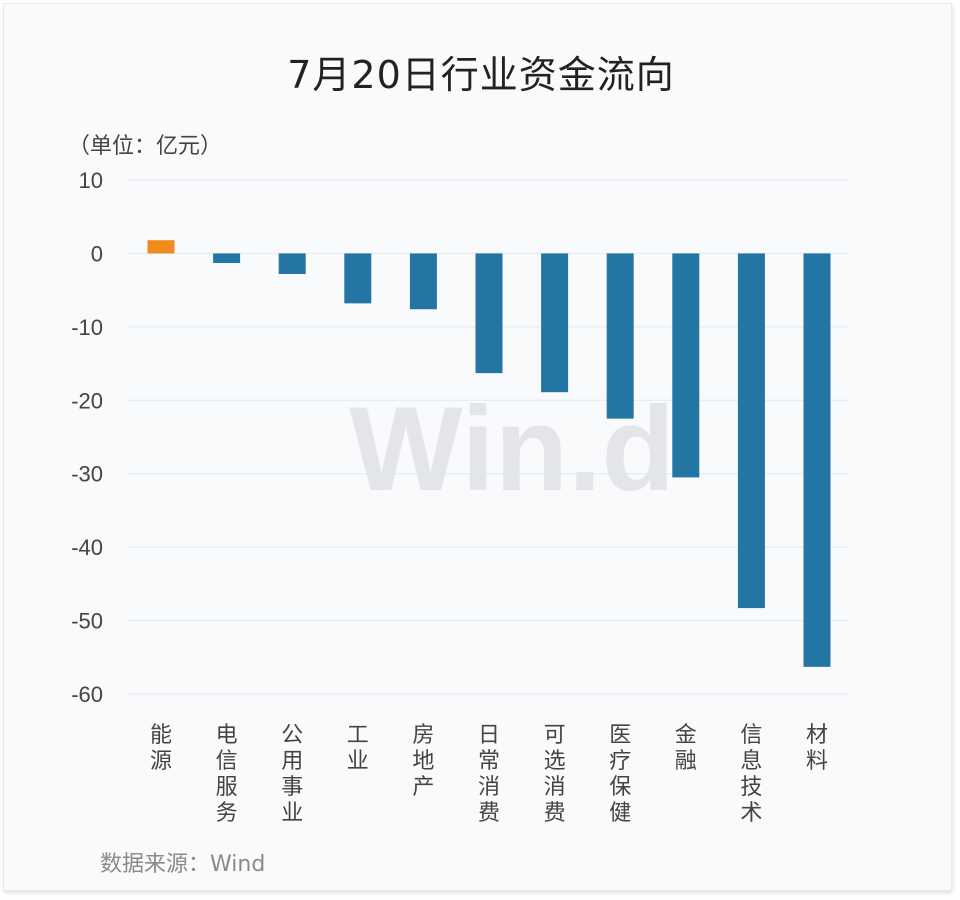 The width and height of the screenshot is (960, 900). I want to click on y-tick-label: -60, so click(87, 694).